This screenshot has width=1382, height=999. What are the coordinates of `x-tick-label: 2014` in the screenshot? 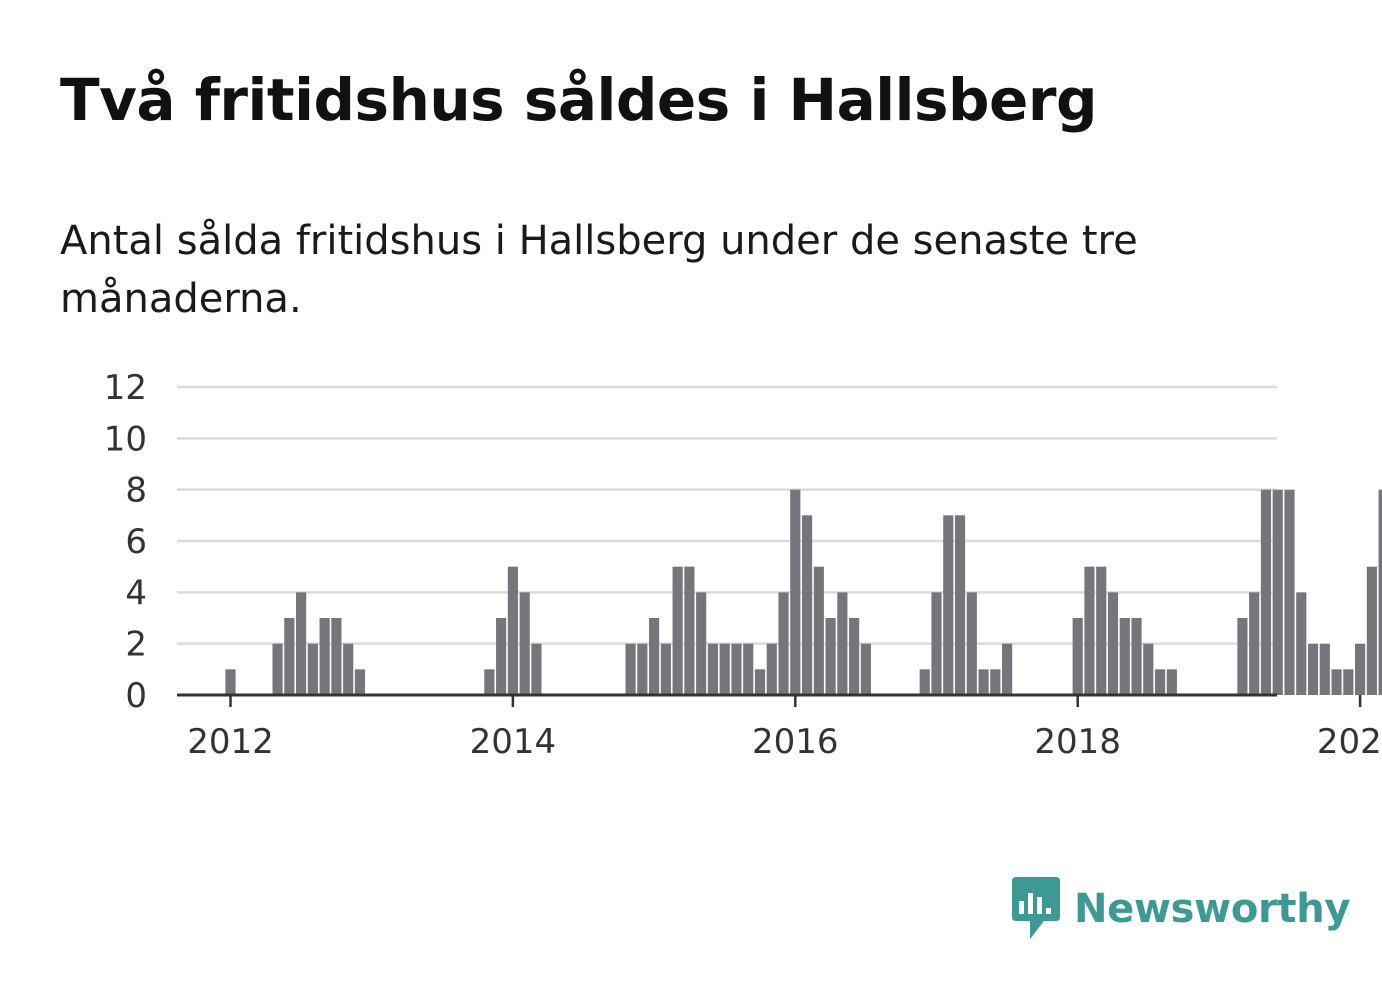 It's located at (513, 742).